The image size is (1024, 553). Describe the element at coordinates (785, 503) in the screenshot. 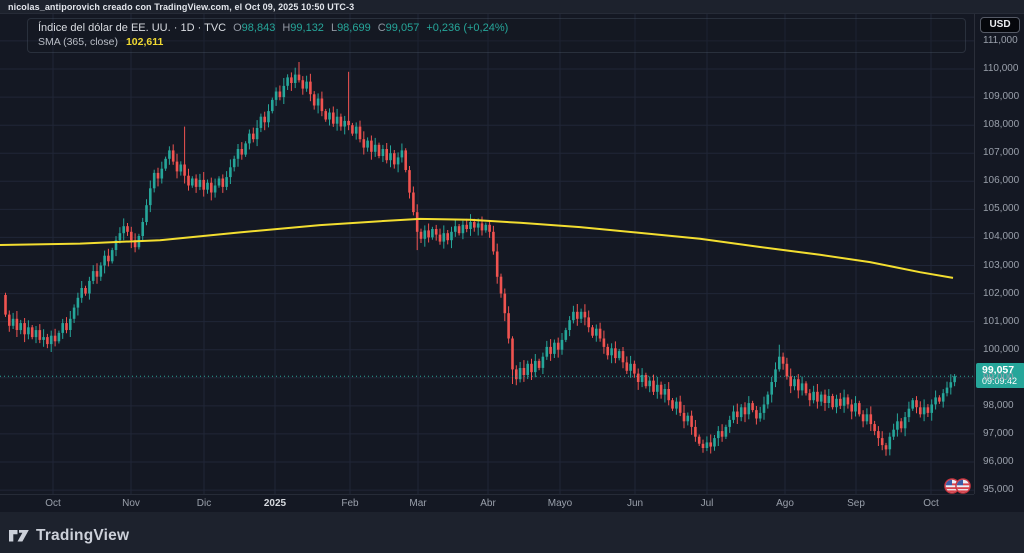

I see `time-tick-label: Ago` at that location.